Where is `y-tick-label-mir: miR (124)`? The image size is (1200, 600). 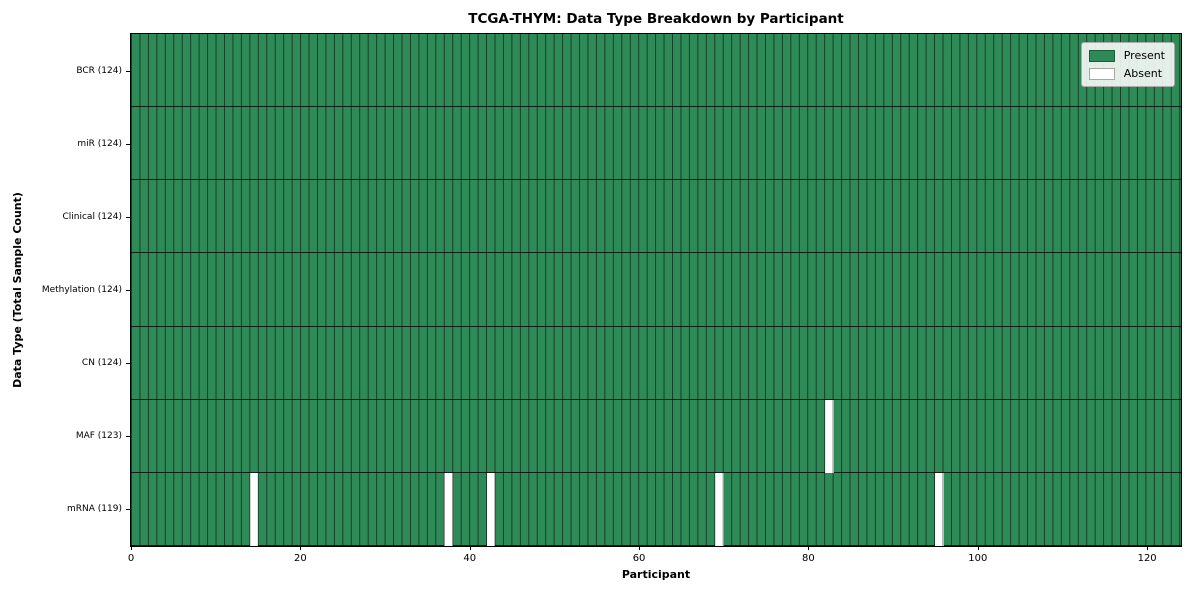
y-tick-label-mir: miR (124) is located at coordinates (99, 143).